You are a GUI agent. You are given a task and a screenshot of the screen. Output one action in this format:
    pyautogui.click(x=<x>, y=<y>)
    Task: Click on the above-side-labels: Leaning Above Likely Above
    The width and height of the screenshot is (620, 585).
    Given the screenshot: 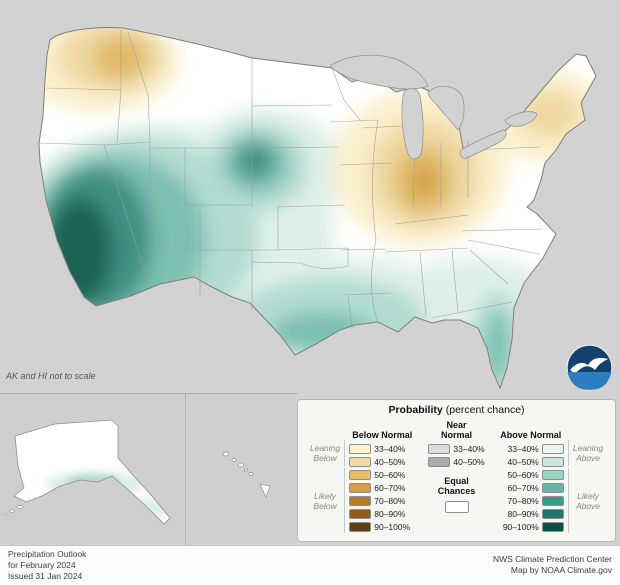 What is the action you would take?
    pyautogui.click(x=586, y=476)
    